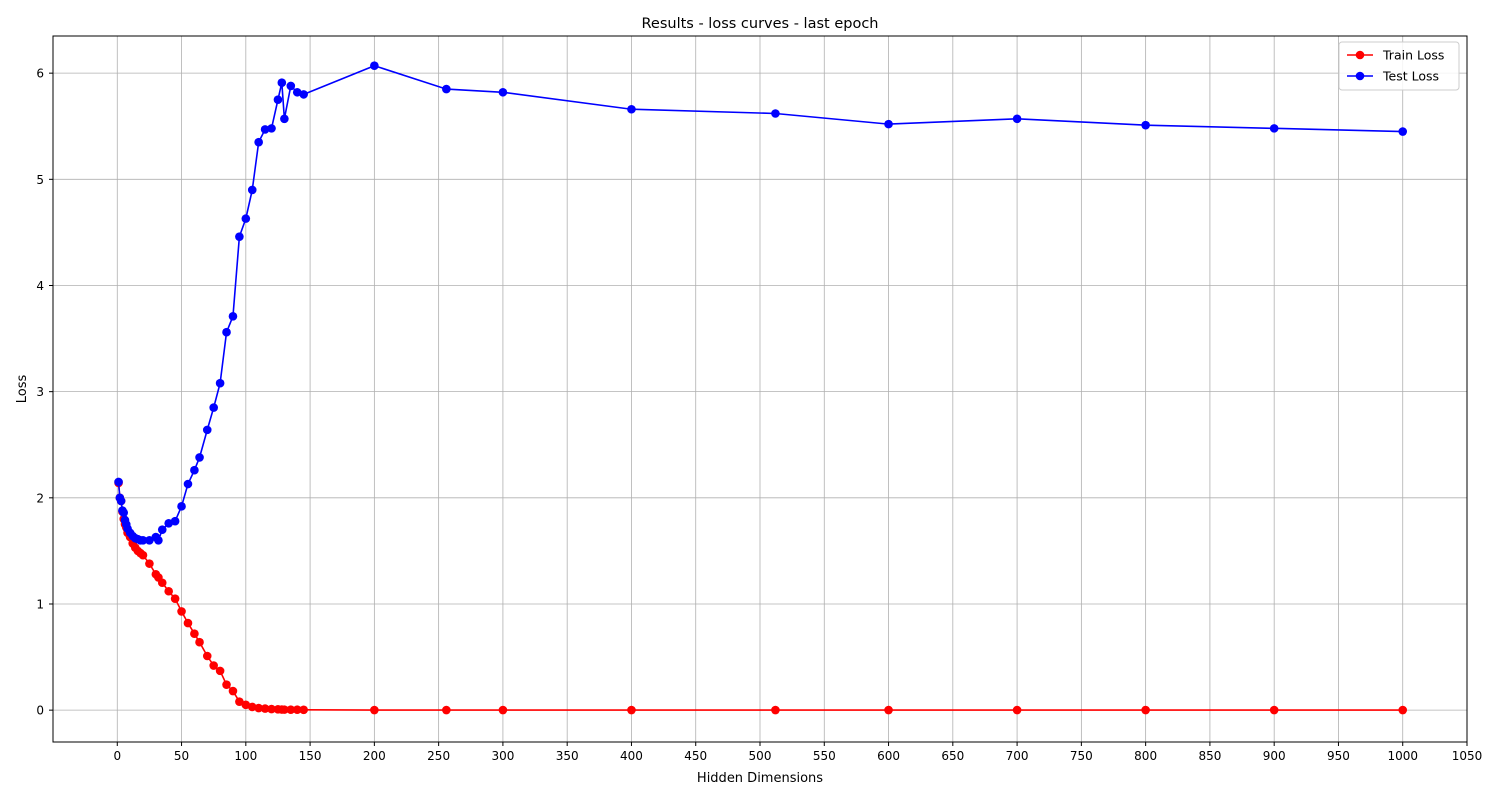 The width and height of the screenshot is (1500, 804). I want to click on x-tick-label: 450, so click(695, 756).